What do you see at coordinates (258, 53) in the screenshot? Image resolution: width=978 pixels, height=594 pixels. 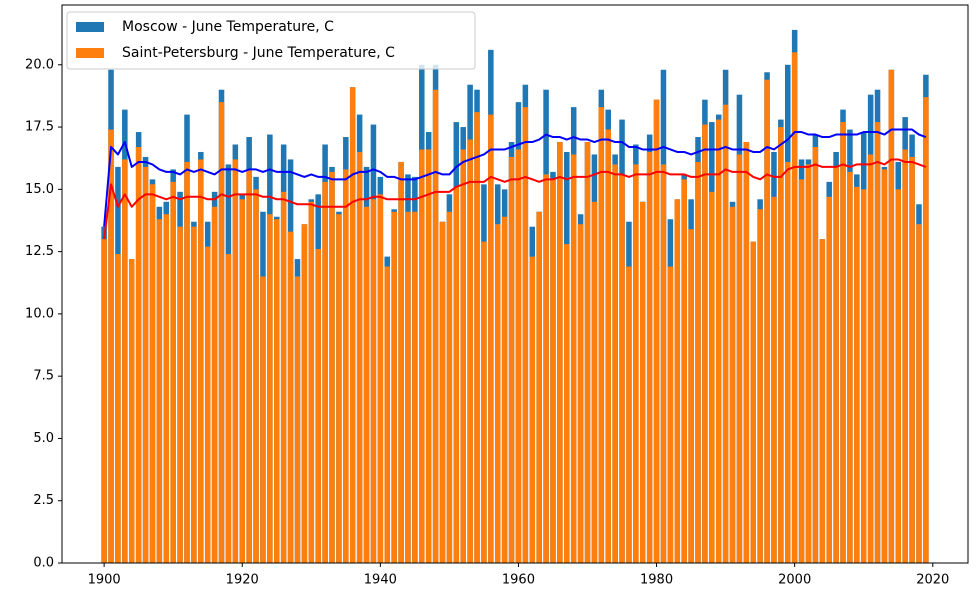 I see `legend-label: Saint-Petersburg - June Temperature, C` at bounding box center [258, 53].